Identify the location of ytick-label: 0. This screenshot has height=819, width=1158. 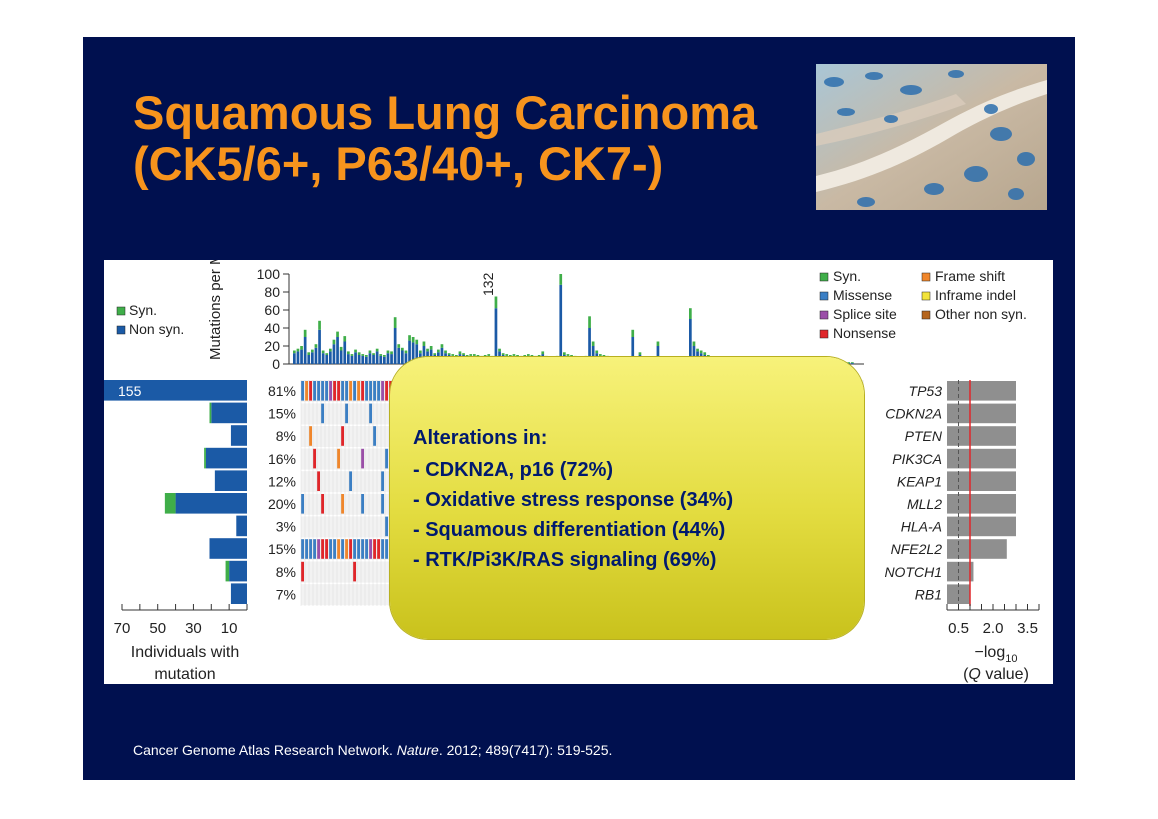
(276, 364).